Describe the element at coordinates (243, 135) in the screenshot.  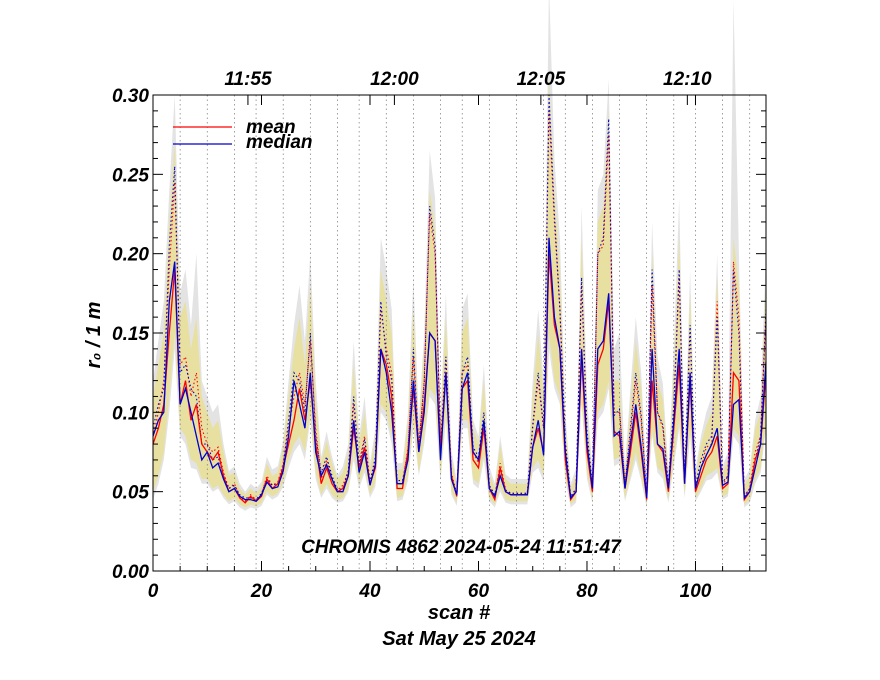
I see `legend: mean median` at that location.